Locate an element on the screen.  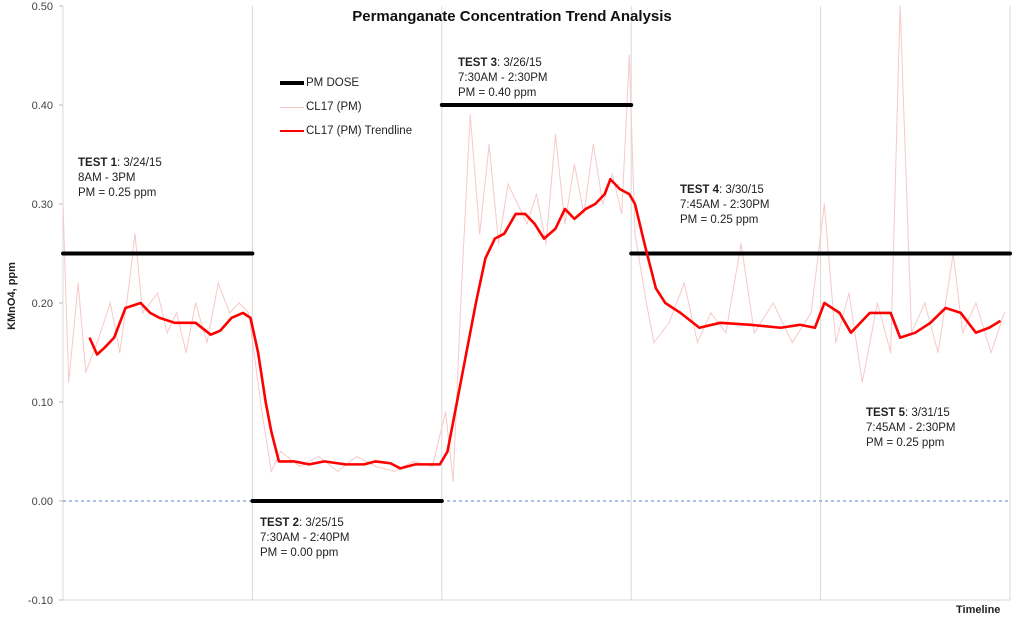
y-tick-label: 0.10 is located at coordinates (42, 403).